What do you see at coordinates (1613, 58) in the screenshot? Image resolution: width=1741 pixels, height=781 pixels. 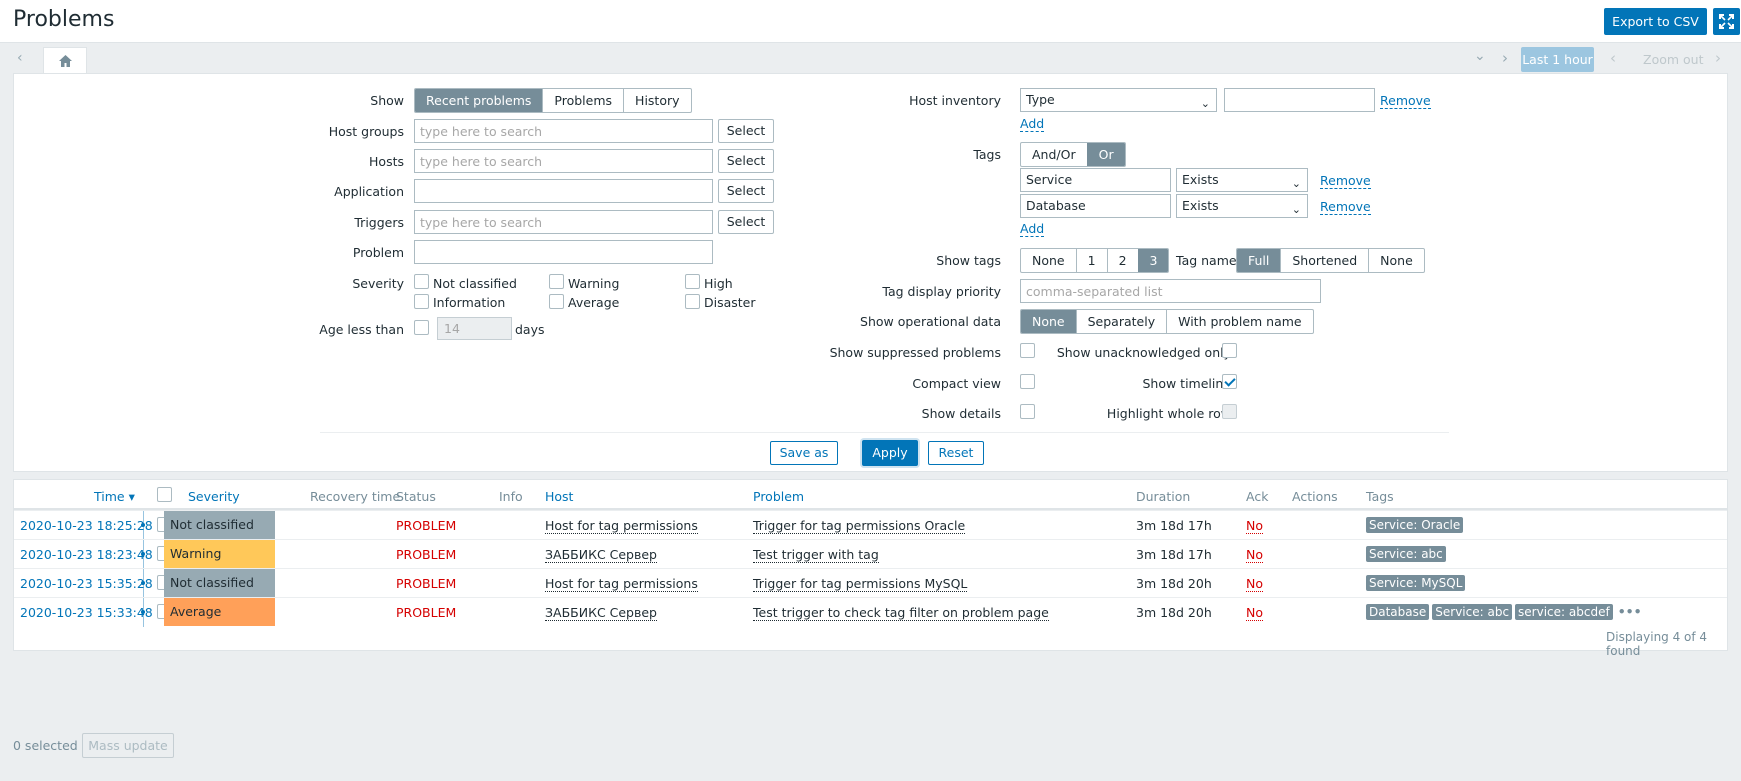 I see `time-back-icon: ‹` at bounding box center [1613, 58].